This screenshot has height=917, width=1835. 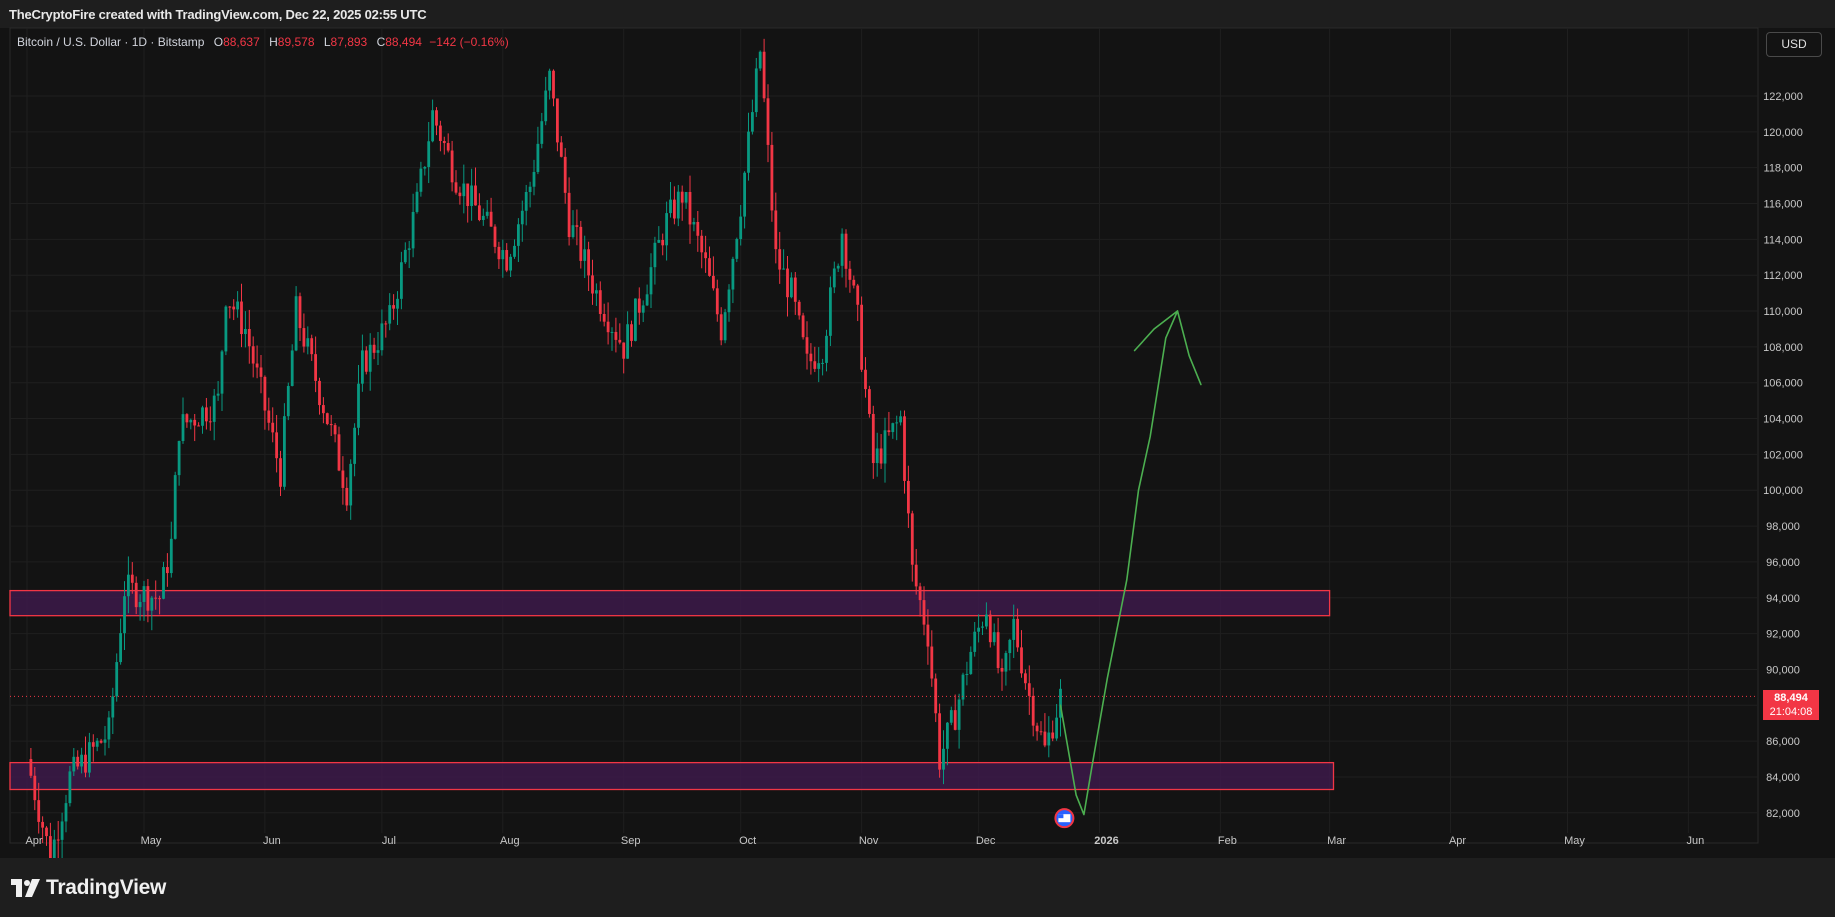 What do you see at coordinates (1783, 491) in the screenshot?
I see `y-tick-label: 100,000` at bounding box center [1783, 491].